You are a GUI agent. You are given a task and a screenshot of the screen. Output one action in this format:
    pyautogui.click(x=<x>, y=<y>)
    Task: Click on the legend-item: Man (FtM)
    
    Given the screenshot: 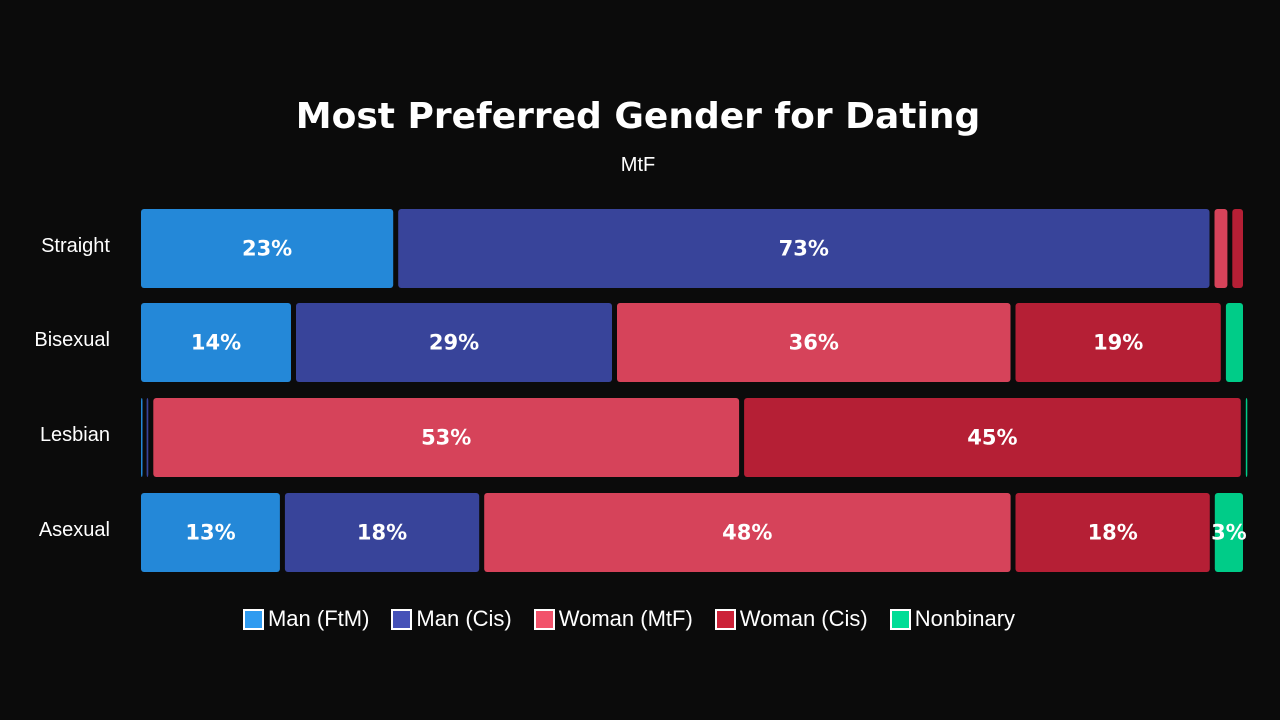 What is the action you would take?
    pyautogui.click(x=306, y=619)
    